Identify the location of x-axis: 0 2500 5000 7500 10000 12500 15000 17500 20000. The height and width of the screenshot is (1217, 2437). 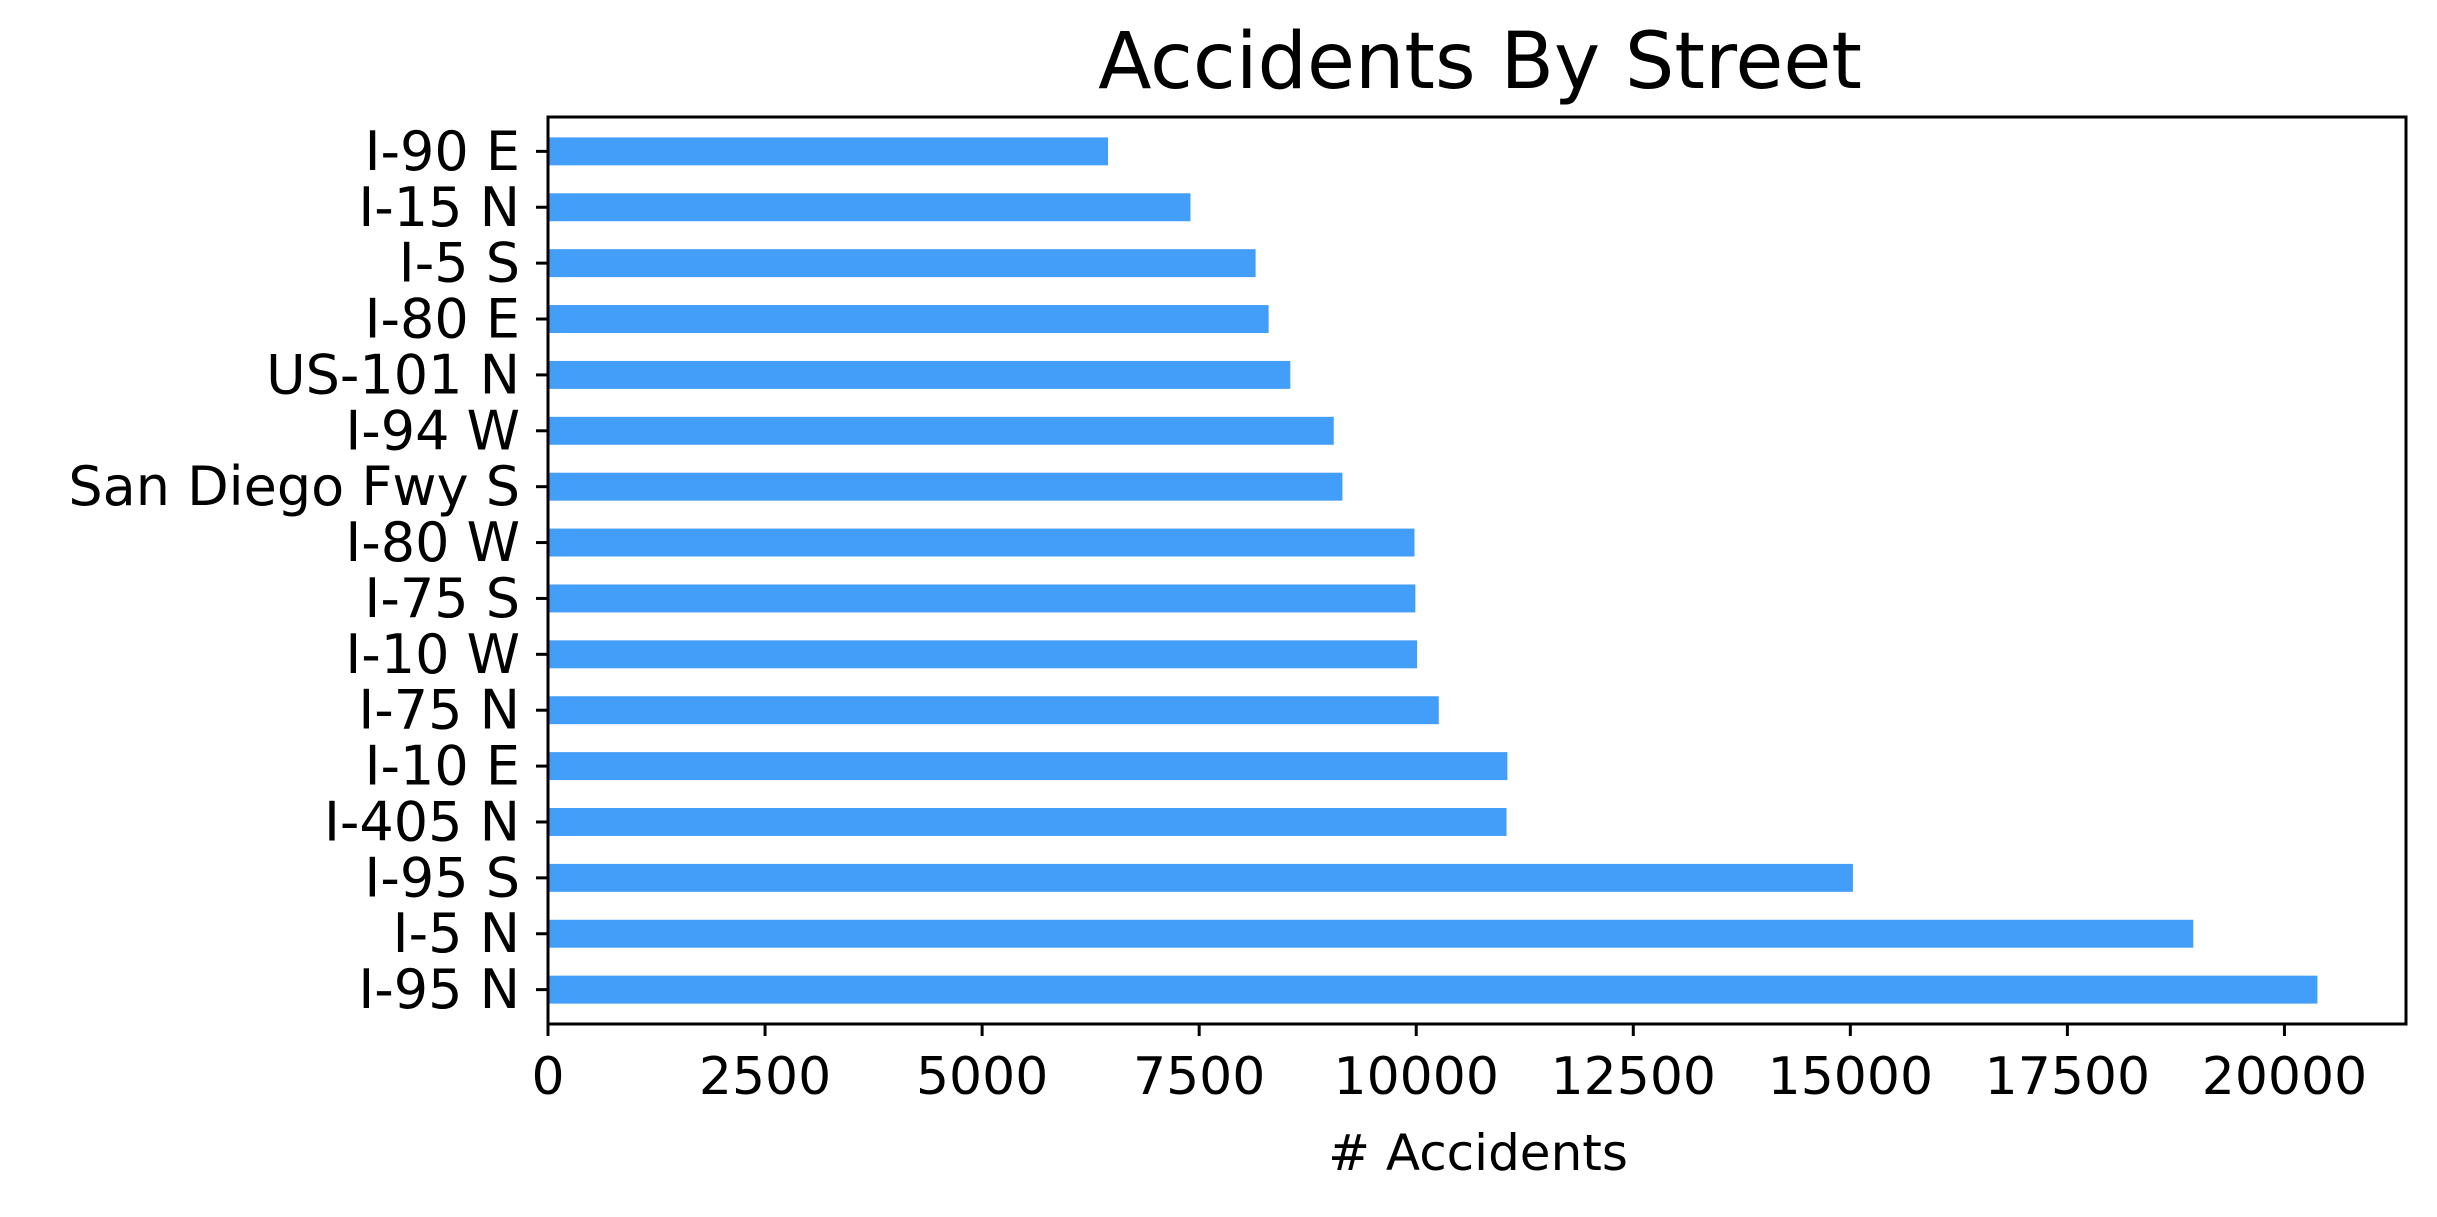
(1449, 1065).